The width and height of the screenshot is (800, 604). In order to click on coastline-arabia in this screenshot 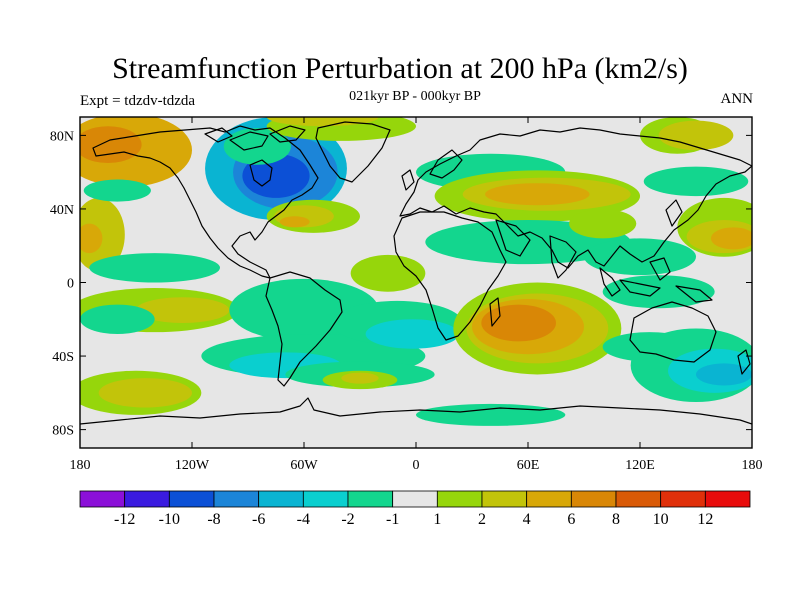, I will do `click(513, 238)`.